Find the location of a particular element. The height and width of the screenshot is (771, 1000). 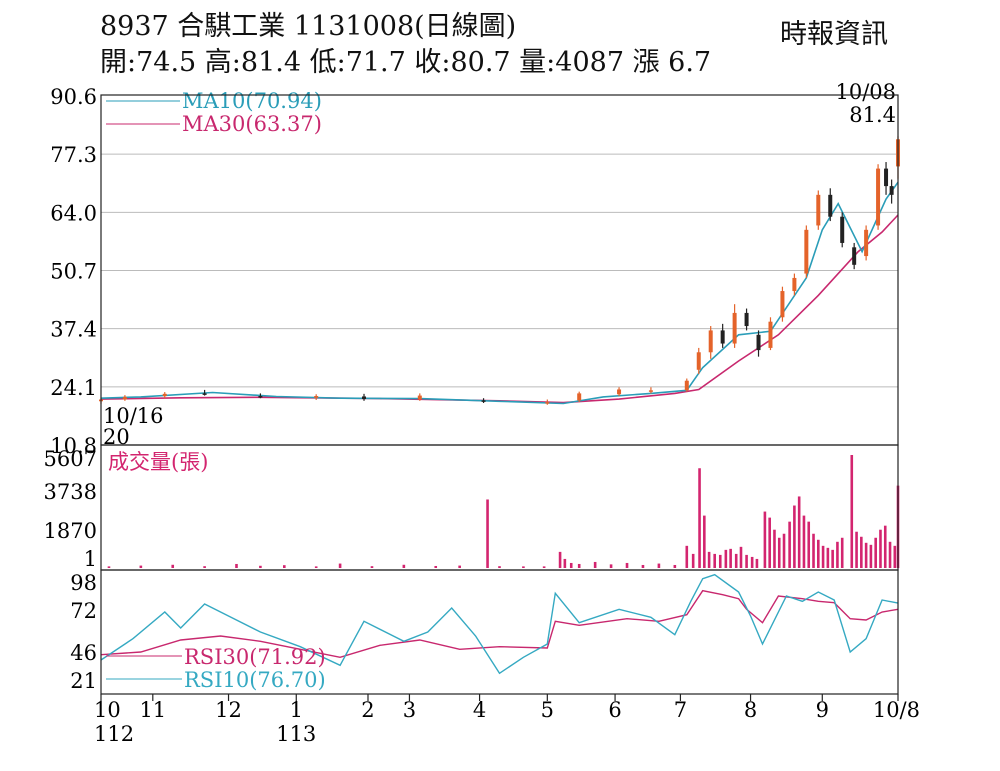

time-tick-label: 8 is located at coordinates (750, 710).